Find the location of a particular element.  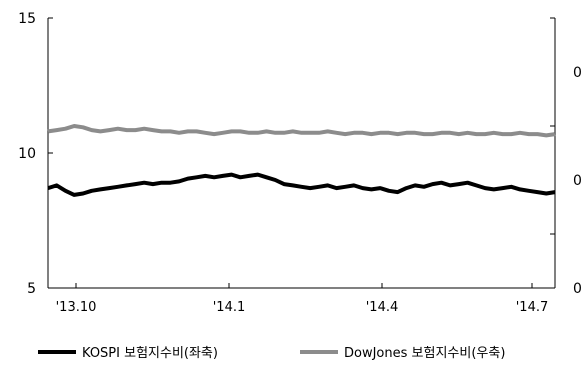

x-tick-label: '14.7 is located at coordinates (532, 307).